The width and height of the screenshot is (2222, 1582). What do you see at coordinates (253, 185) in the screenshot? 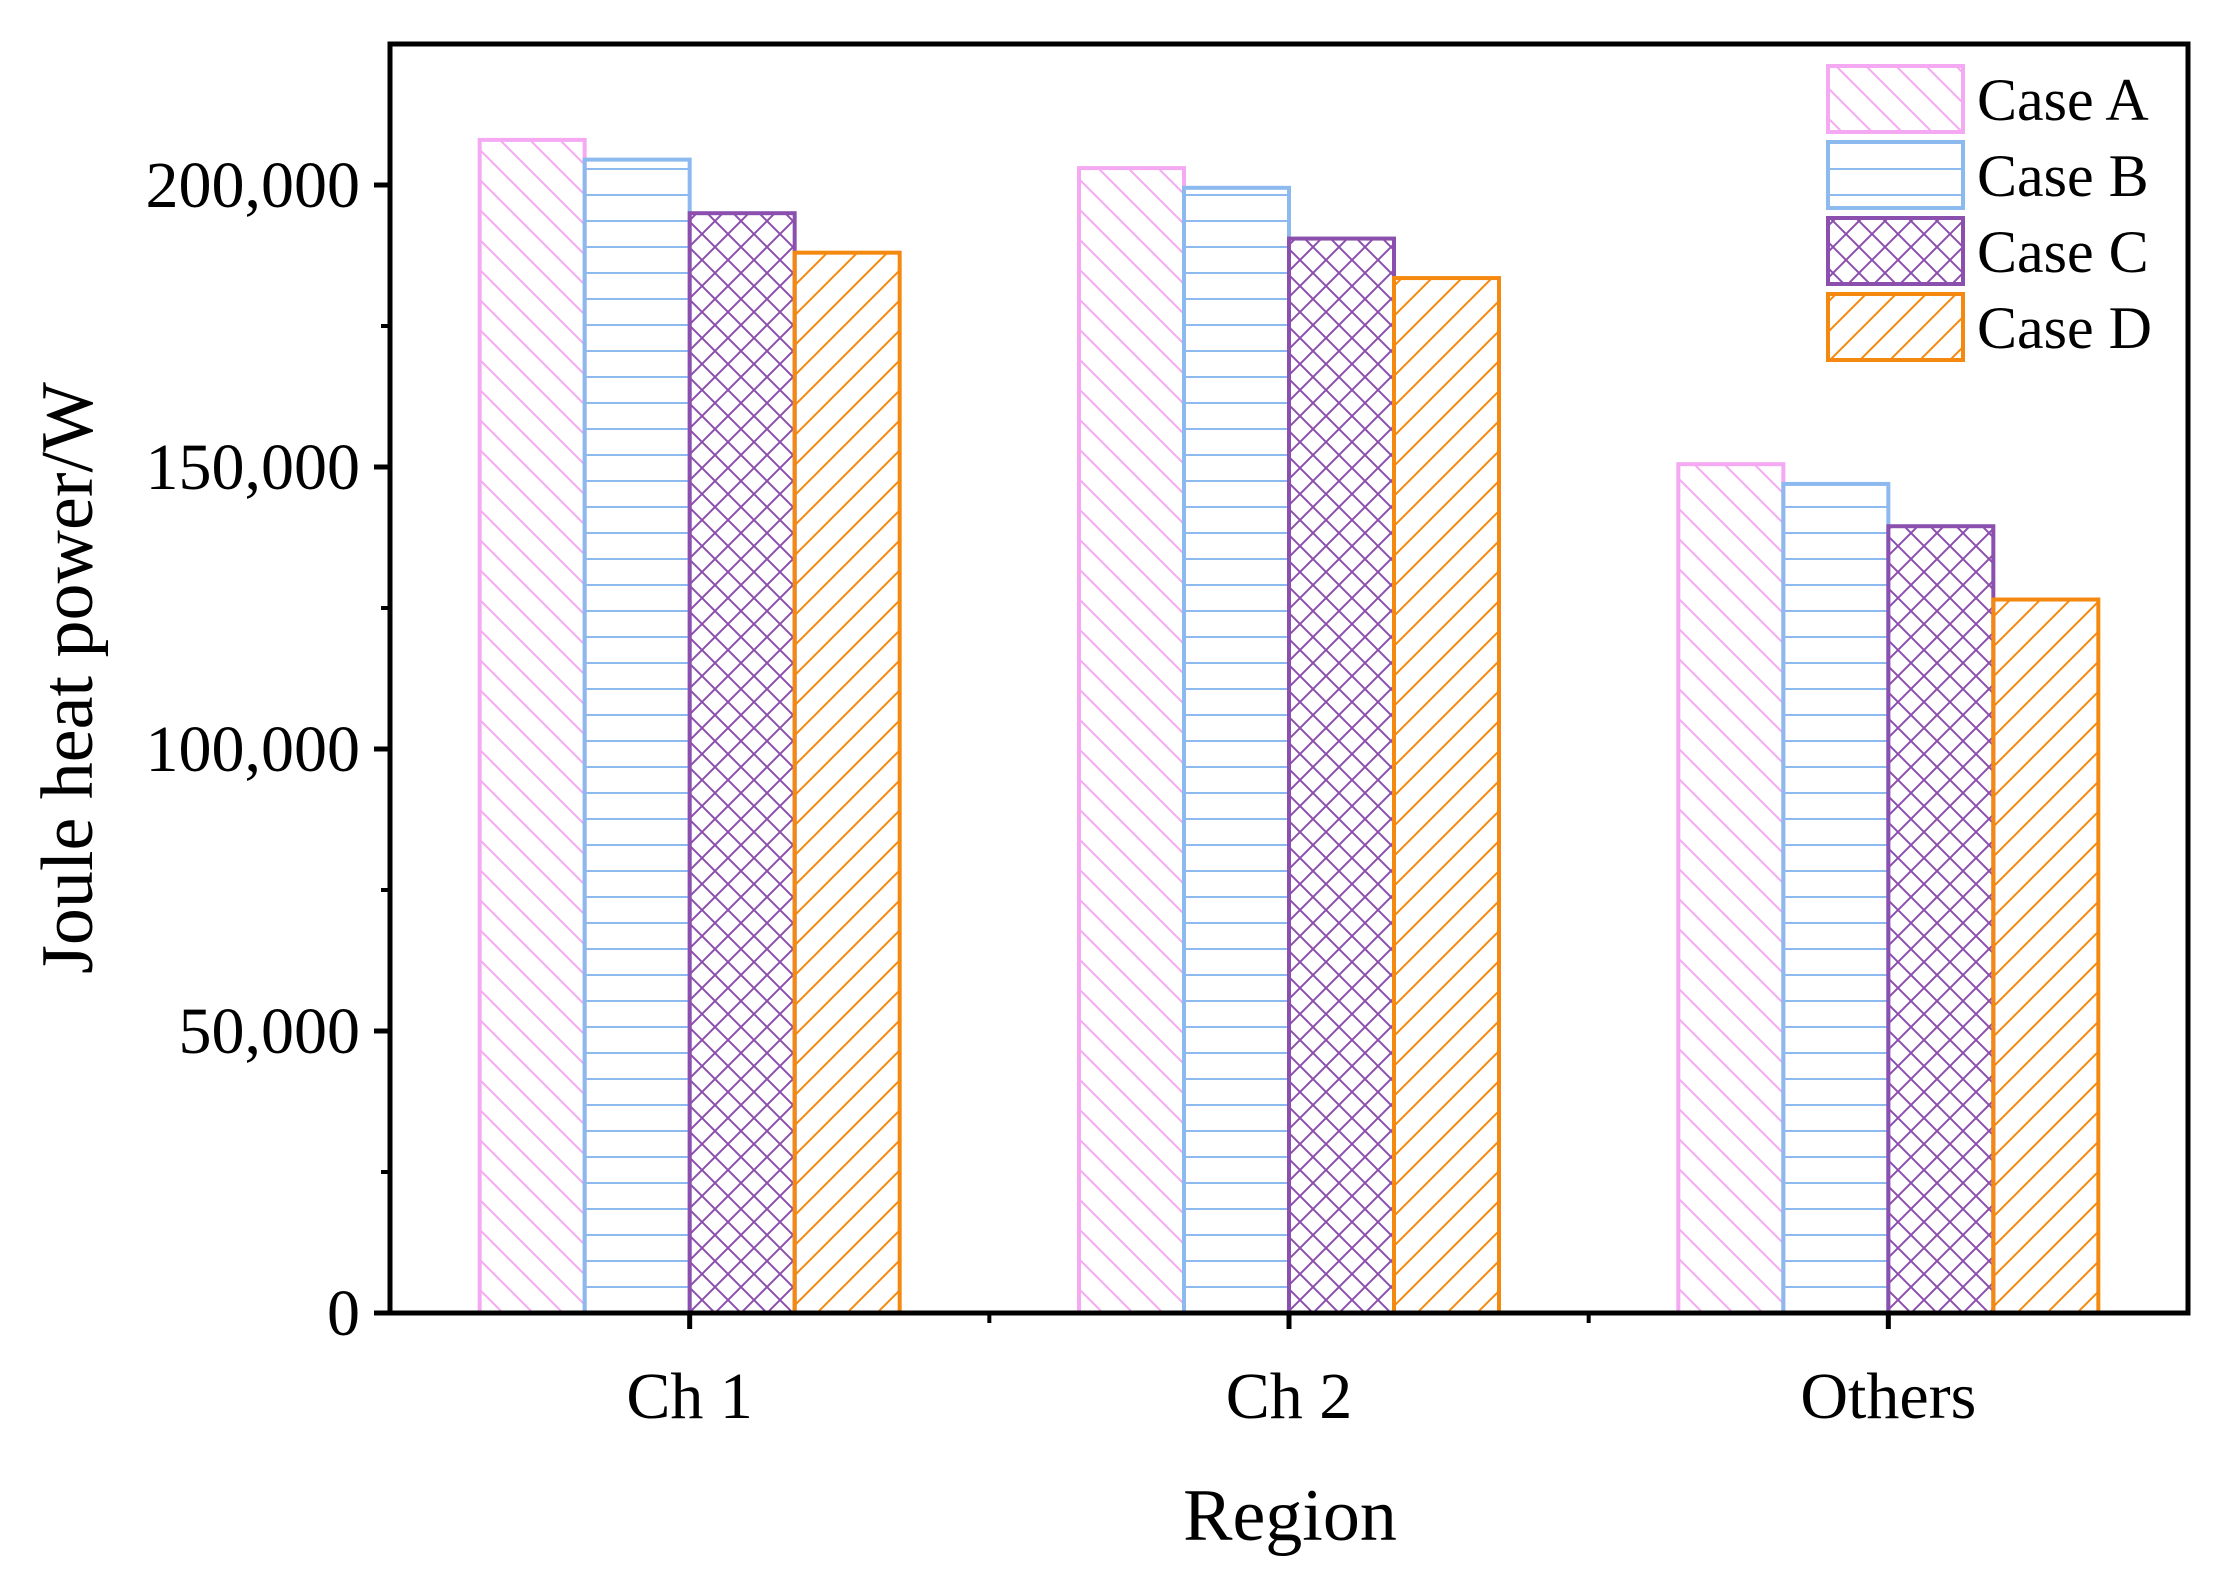
I see `y-tick-label: 200,000` at bounding box center [253, 185].